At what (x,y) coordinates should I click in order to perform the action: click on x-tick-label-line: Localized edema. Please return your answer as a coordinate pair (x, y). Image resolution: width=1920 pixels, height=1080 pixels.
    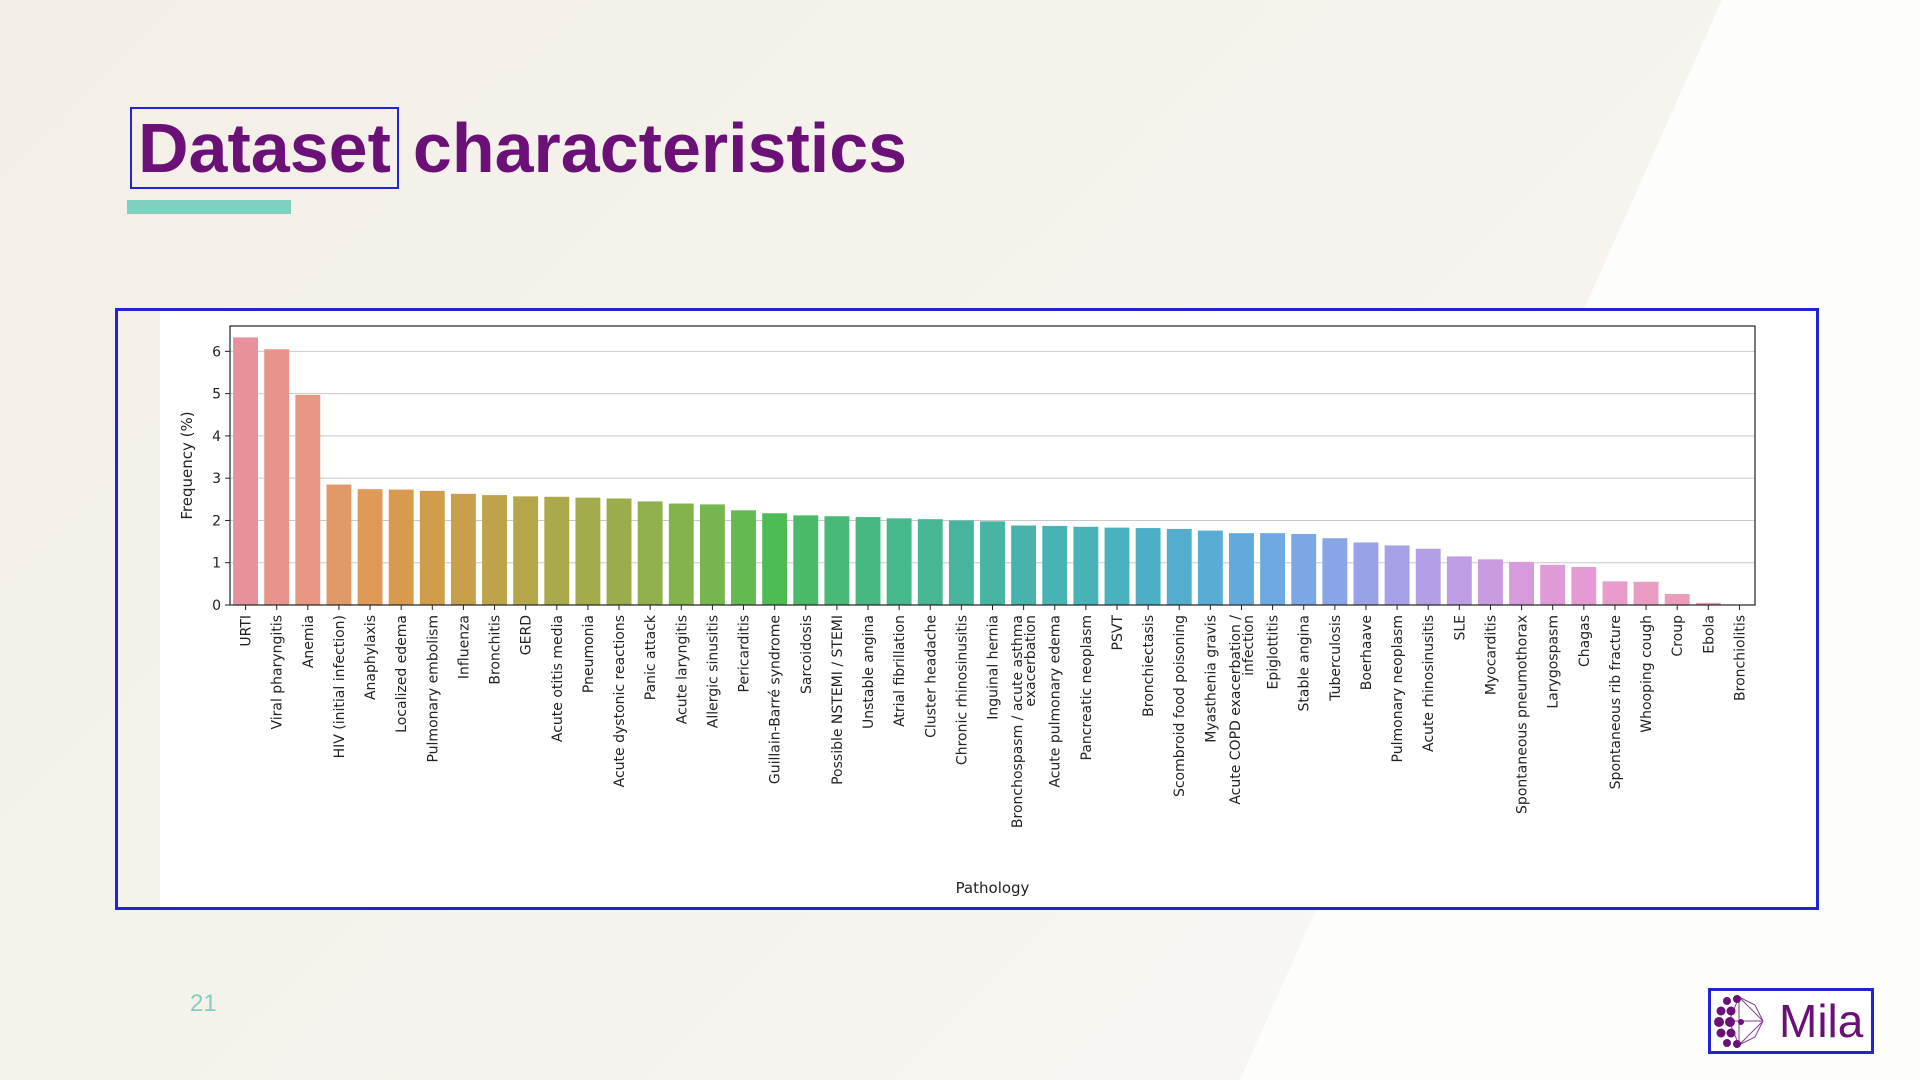
    Looking at the image, I should click on (402, 674).